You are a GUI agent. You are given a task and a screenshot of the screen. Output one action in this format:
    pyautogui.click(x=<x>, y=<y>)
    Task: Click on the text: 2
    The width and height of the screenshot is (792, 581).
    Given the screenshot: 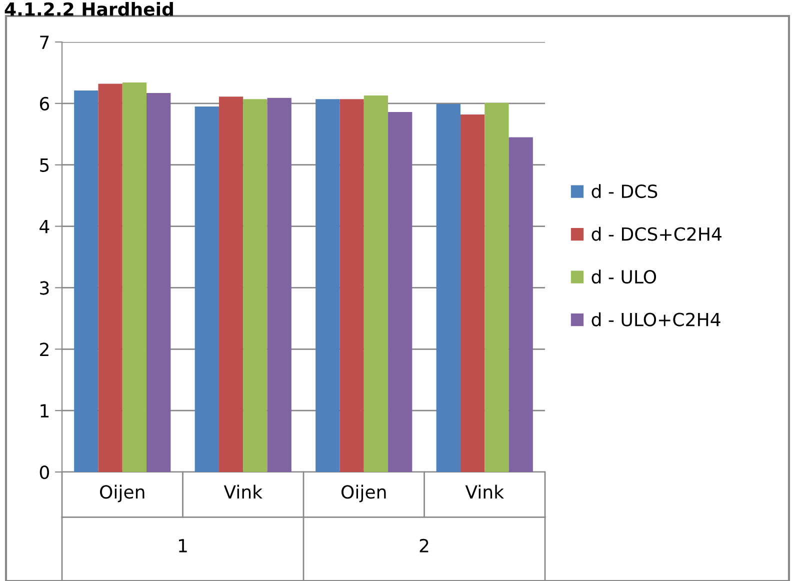 What is the action you would take?
    pyautogui.click(x=424, y=545)
    